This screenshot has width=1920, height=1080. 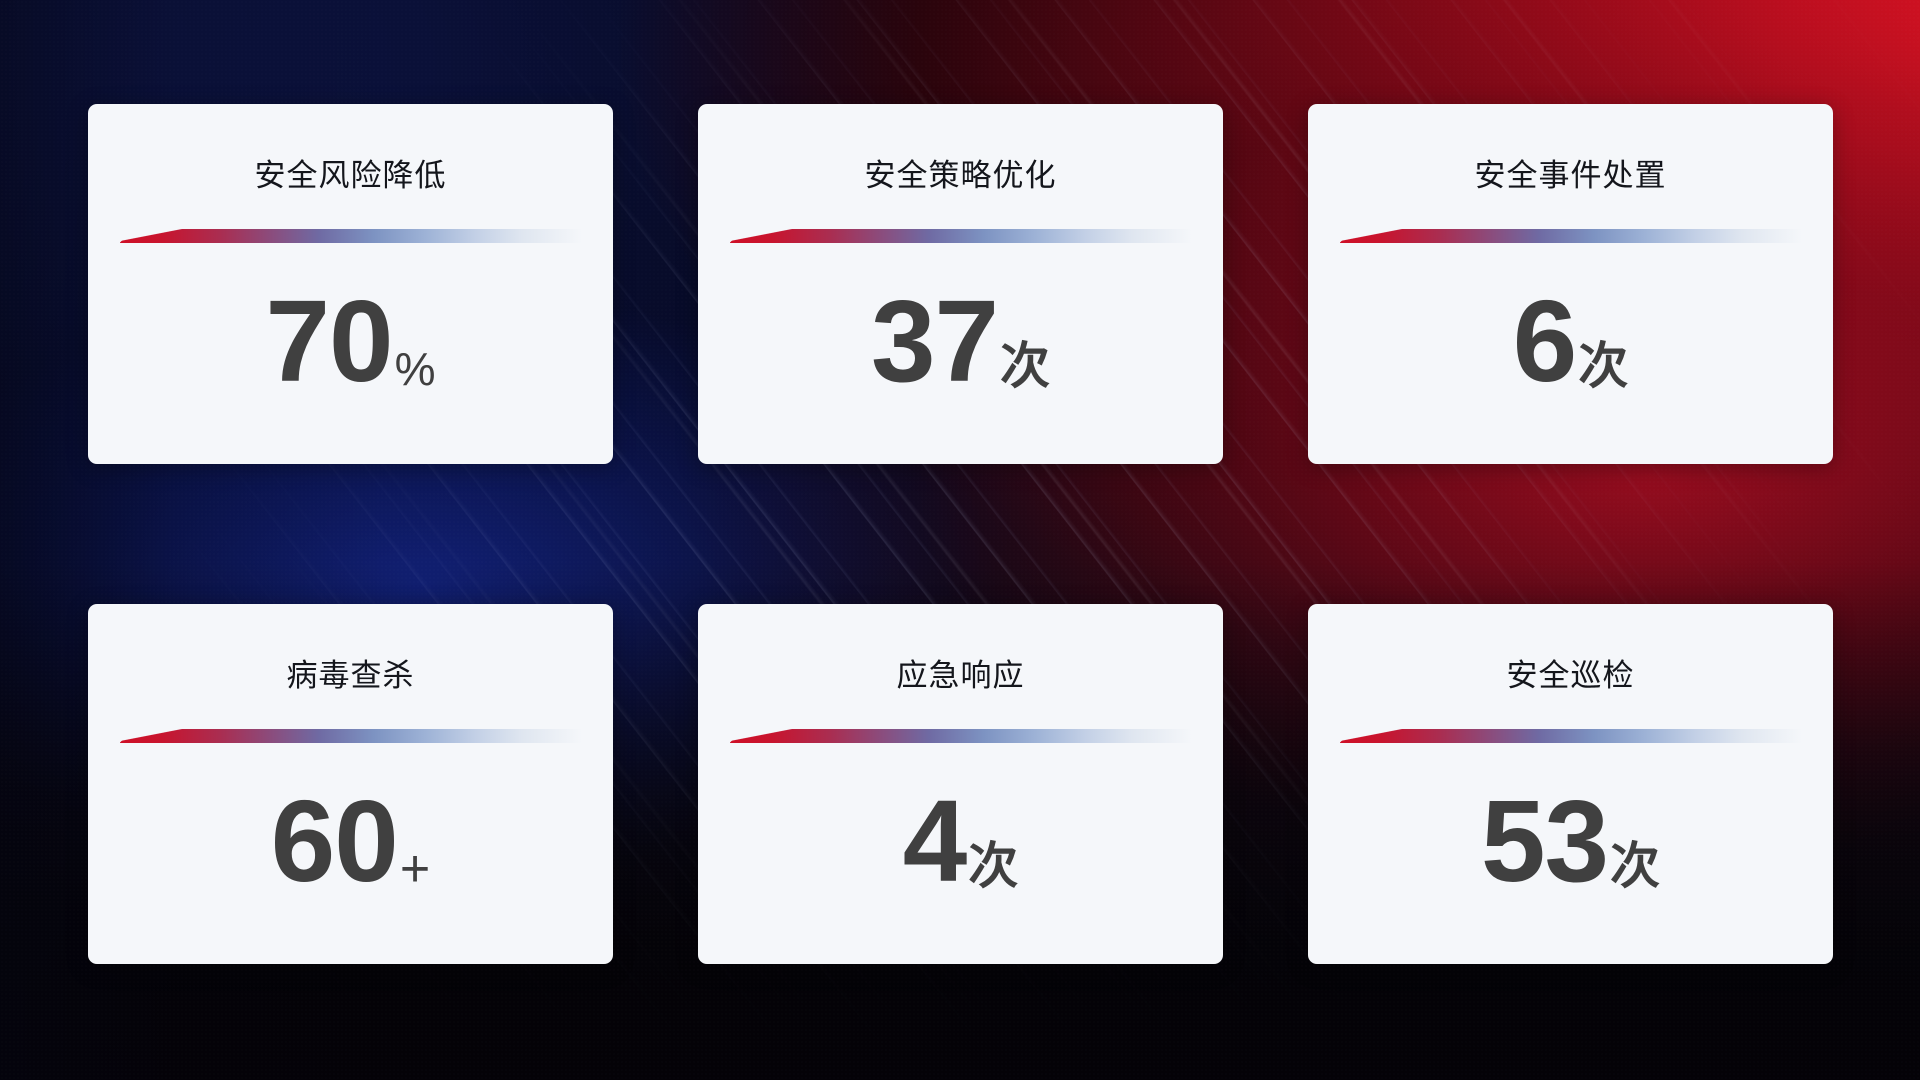 I want to click on metric-value: 6, so click(x=1545, y=340).